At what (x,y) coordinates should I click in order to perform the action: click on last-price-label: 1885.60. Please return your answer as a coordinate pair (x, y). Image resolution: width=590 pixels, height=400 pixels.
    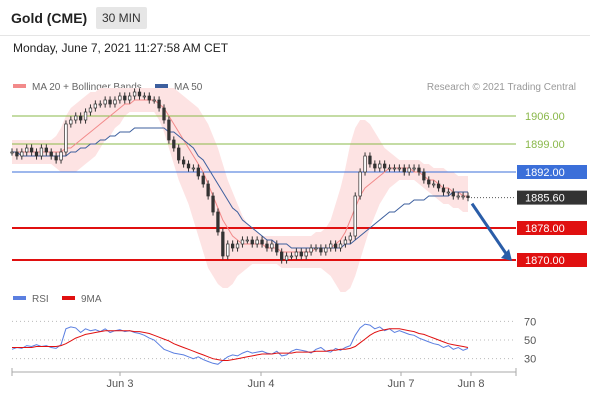
    Looking at the image, I should click on (545, 199).